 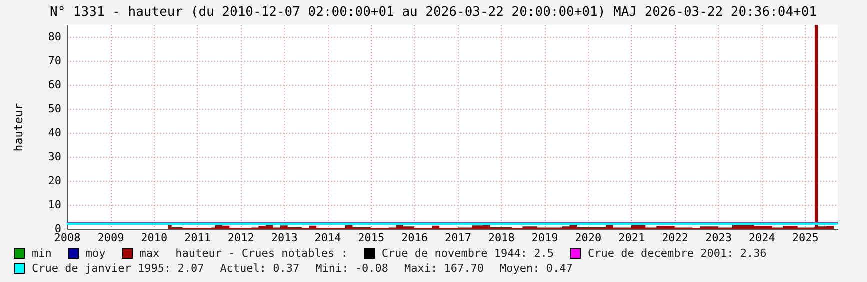 I want to click on x-tick-label: 2020, so click(x=588, y=238).